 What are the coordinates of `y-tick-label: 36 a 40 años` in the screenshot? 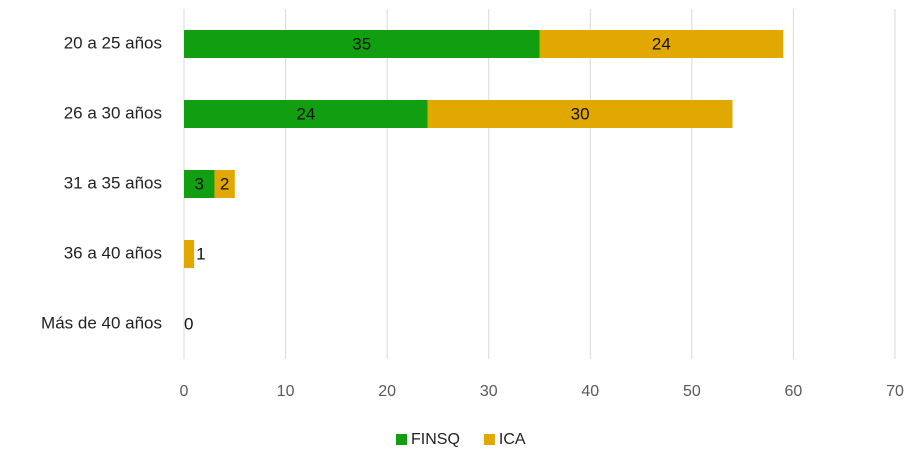 It's located at (113, 252).